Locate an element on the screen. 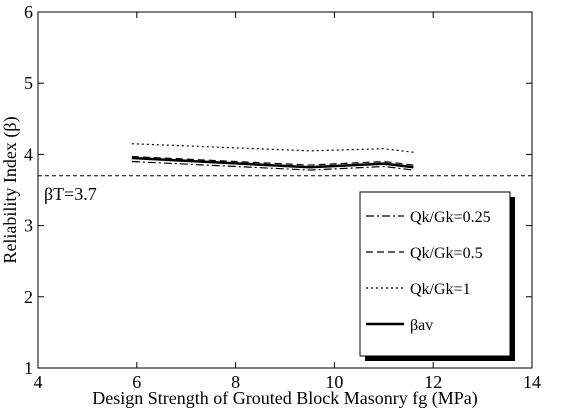 Image resolution: width=570 pixels, height=414 pixels. y-tick-label: 2 is located at coordinates (28, 297).